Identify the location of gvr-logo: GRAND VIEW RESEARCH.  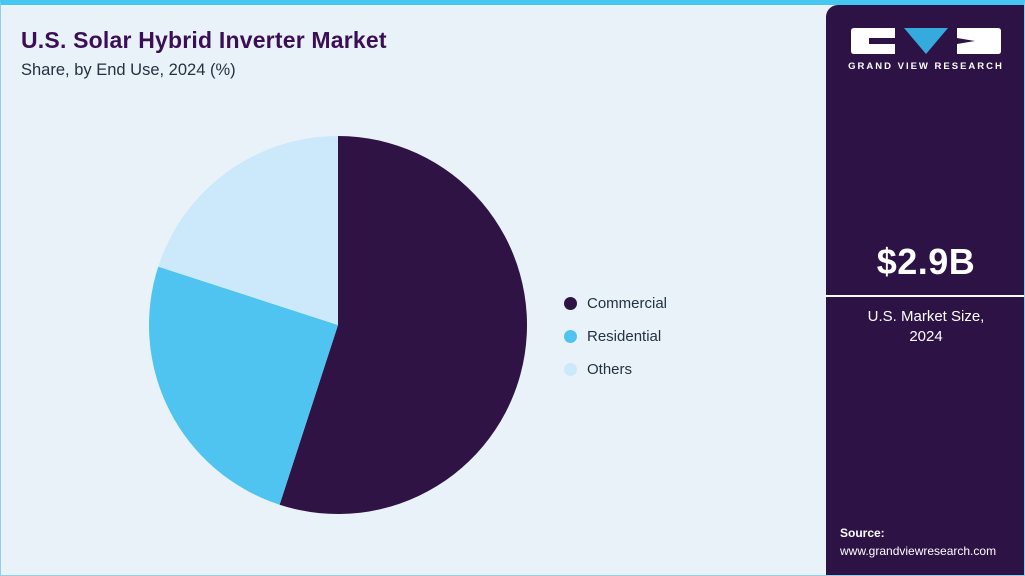
(925, 49).